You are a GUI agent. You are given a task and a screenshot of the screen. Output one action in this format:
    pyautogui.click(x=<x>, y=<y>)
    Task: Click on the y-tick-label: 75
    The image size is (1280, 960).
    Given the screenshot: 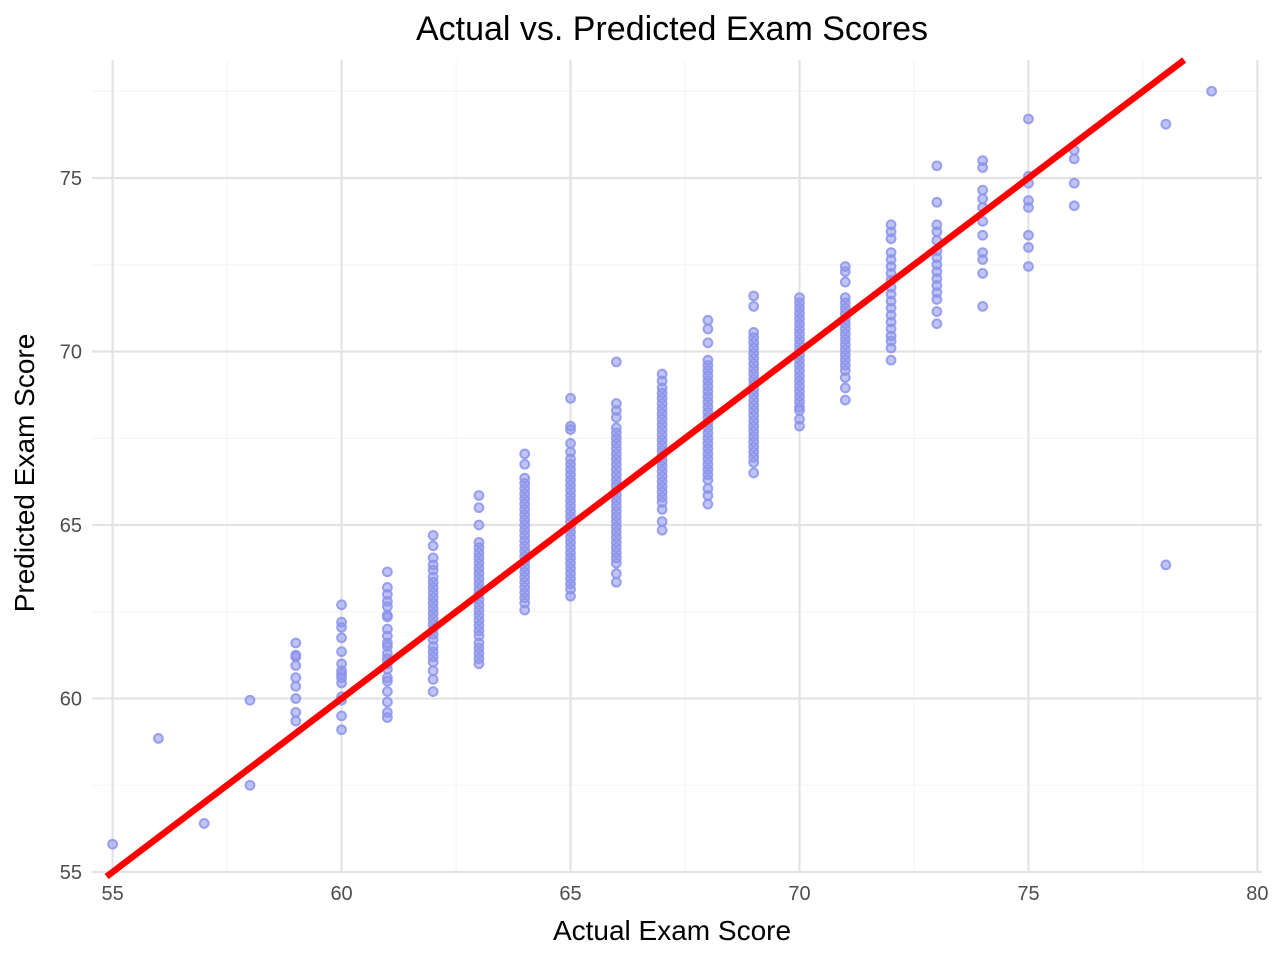 What is the action you would take?
    pyautogui.click(x=71, y=179)
    